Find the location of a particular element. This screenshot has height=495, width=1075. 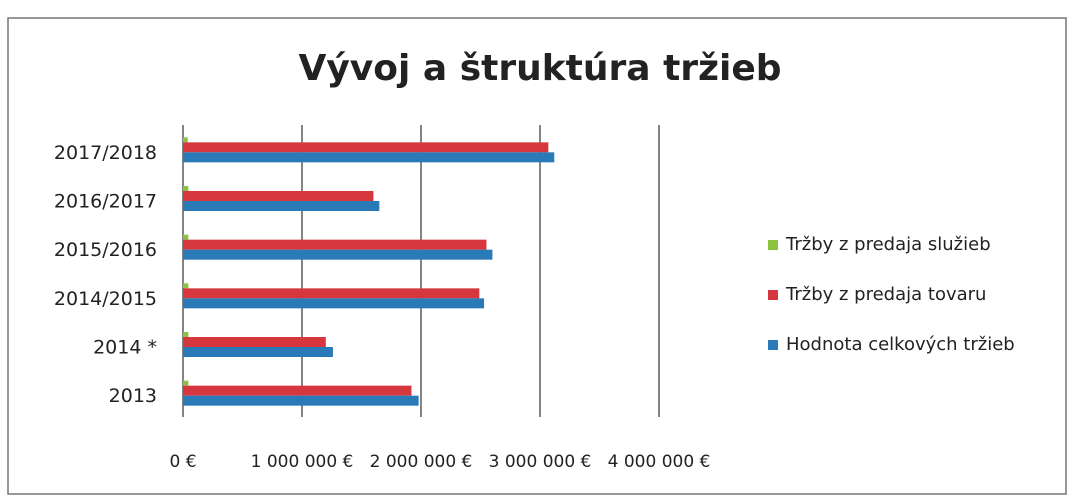

x-tick-label: 3 000 000 € is located at coordinates (540, 462).